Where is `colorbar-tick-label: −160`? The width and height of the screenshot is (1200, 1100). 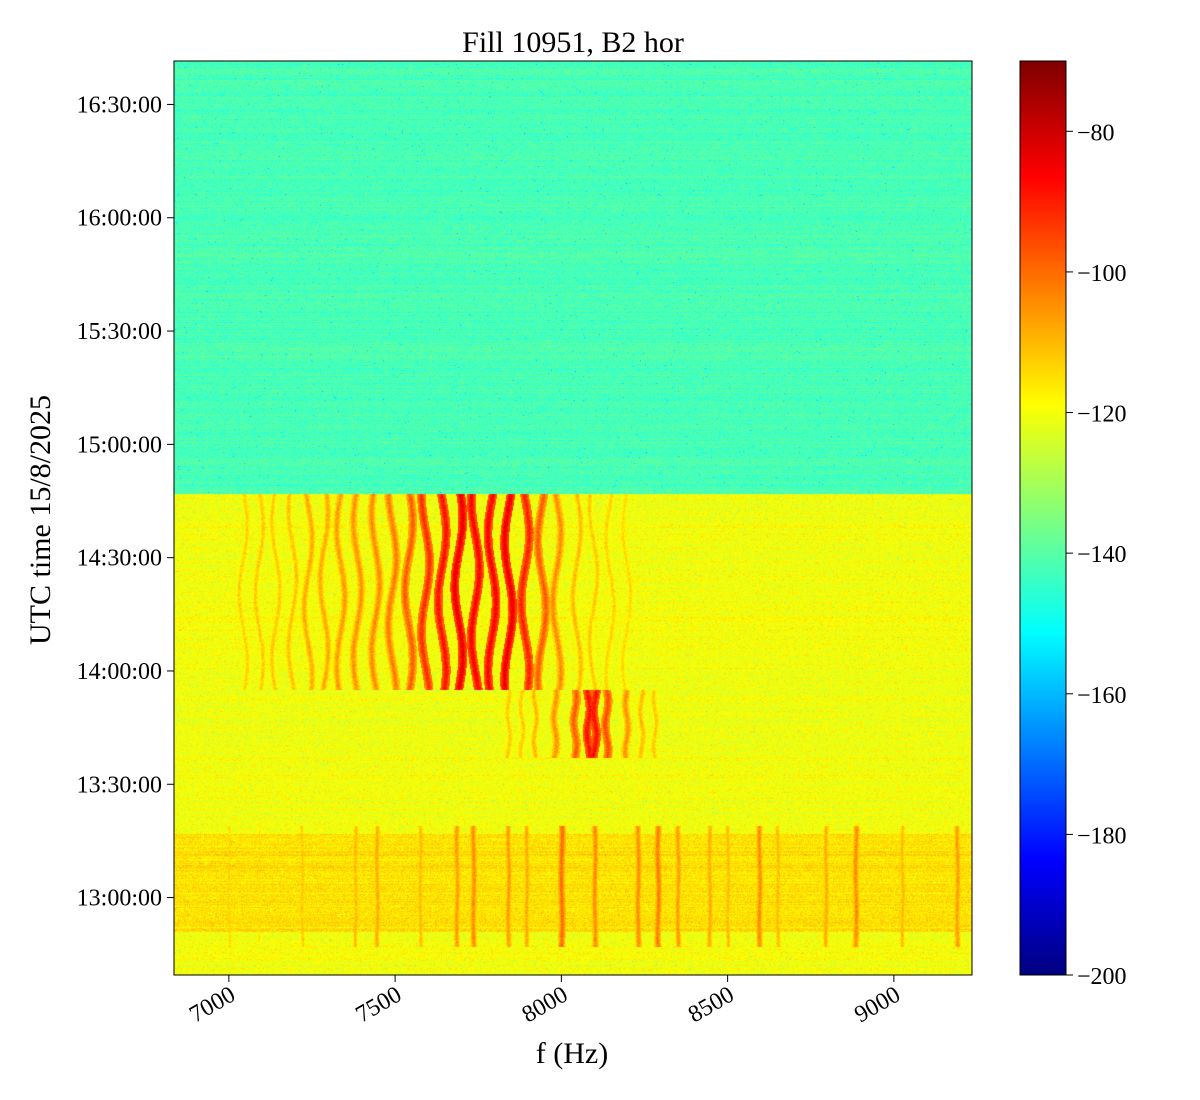 colorbar-tick-label: −160 is located at coordinates (1102, 696).